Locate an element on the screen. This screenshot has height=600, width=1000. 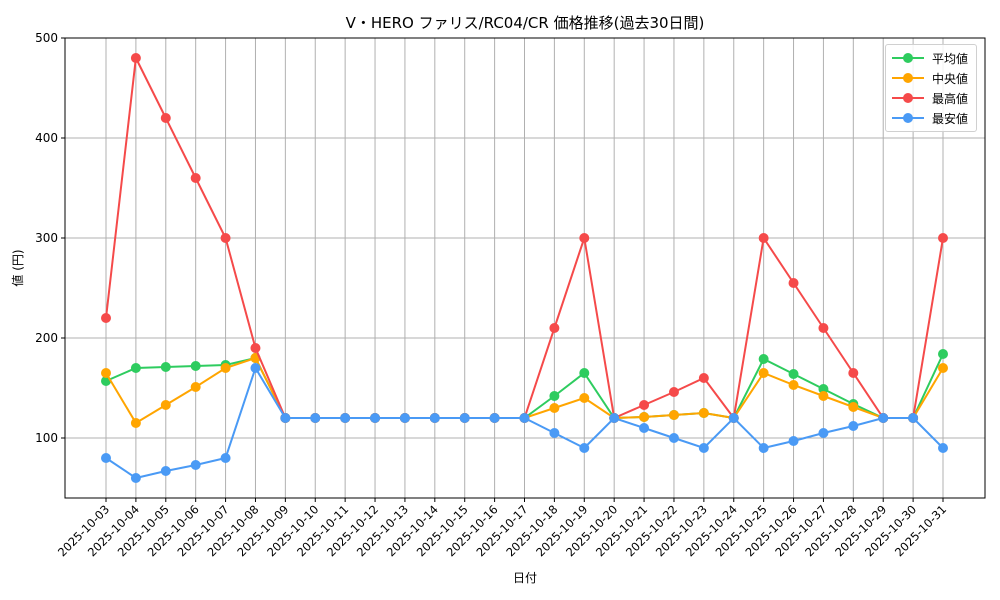
y-axis-ticks: 100 200 300 400 500 is located at coordinates (50, 238).